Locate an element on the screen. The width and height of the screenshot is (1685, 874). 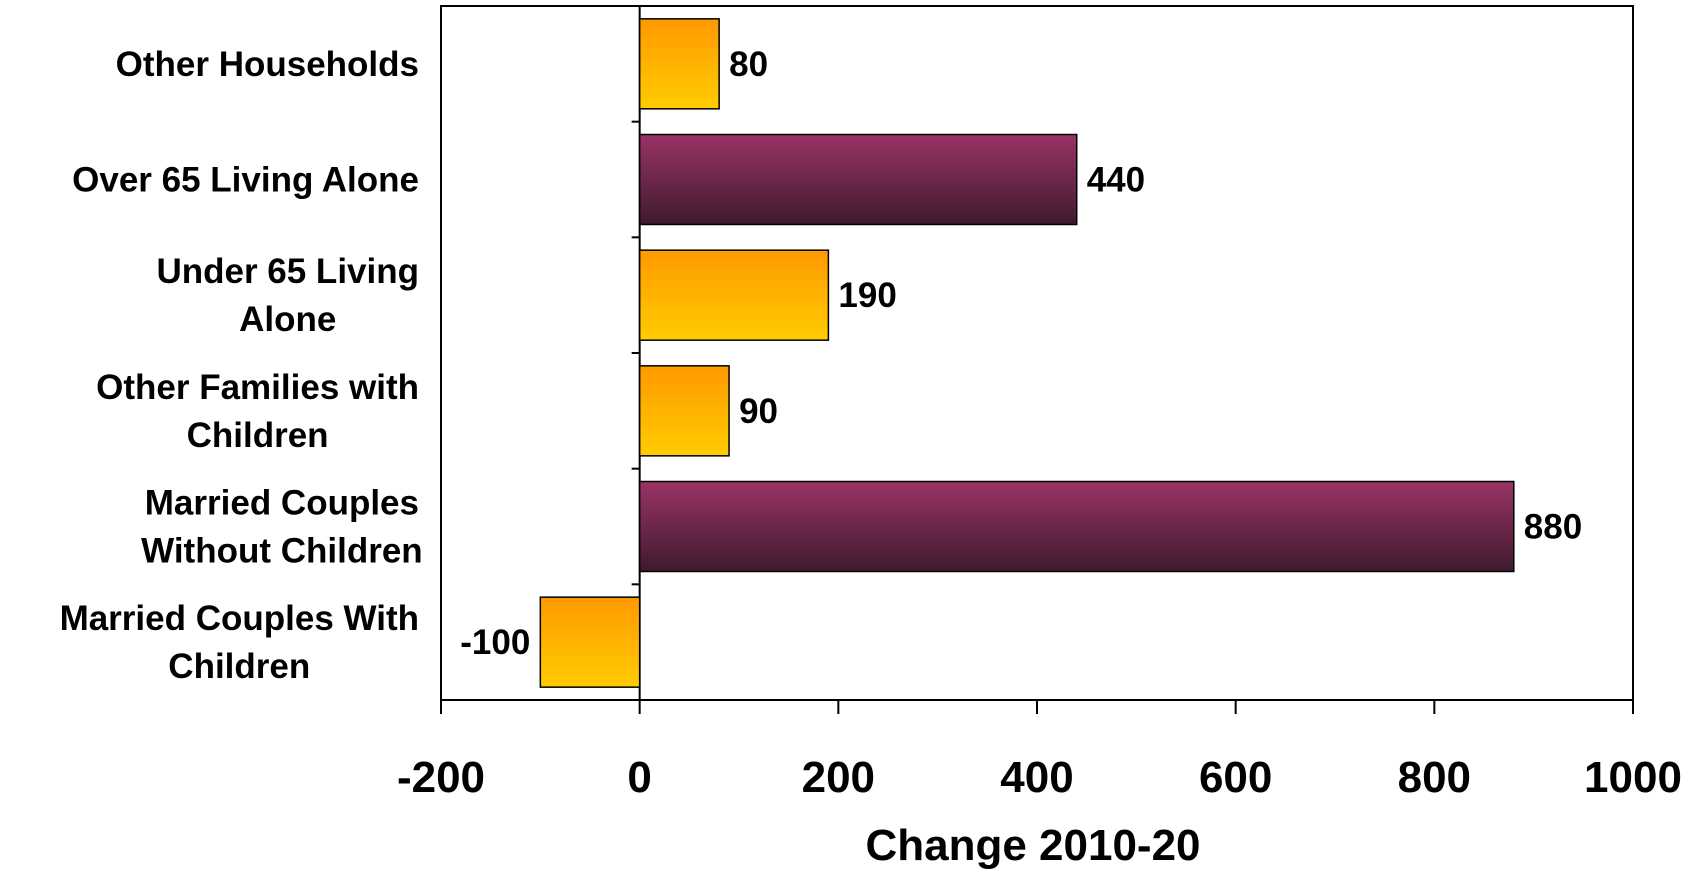
x-tick-label: 200 is located at coordinates (838, 777).